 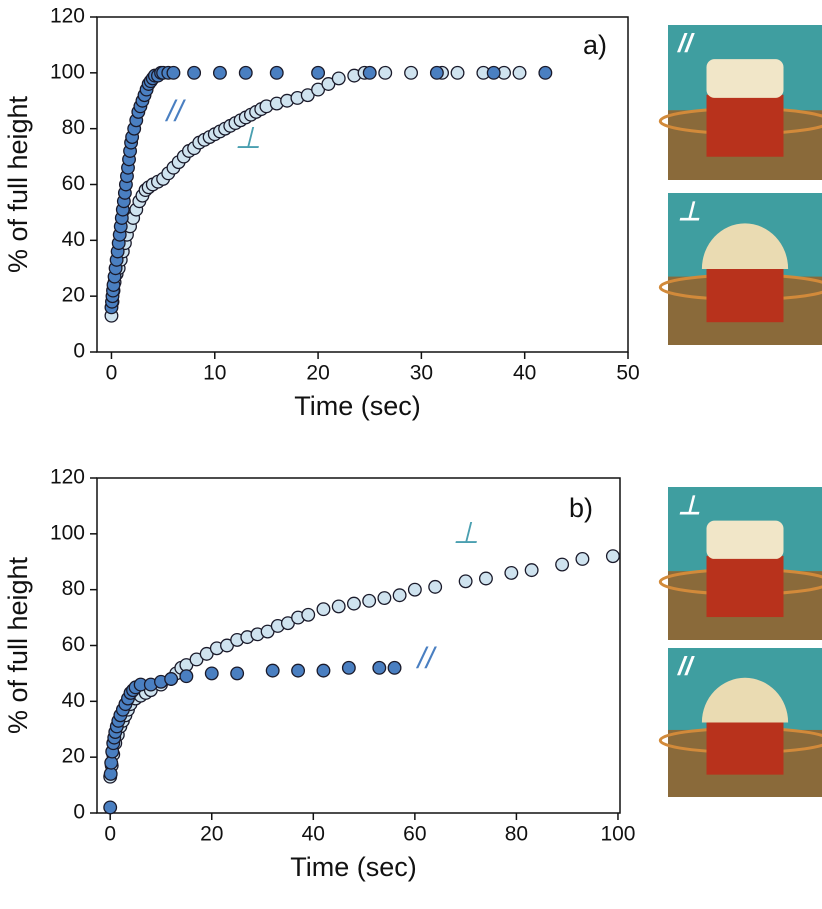 What do you see at coordinates (617, 834) in the screenshot?
I see `x-tick-label: 100` at bounding box center [617, 834].